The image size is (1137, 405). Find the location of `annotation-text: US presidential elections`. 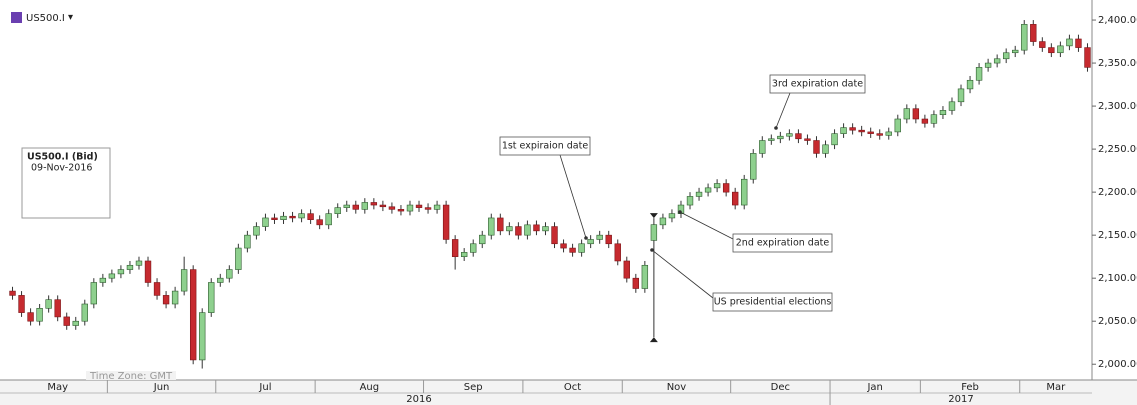

annotation-text: US presidential elections is located at coordinates (773, 302).